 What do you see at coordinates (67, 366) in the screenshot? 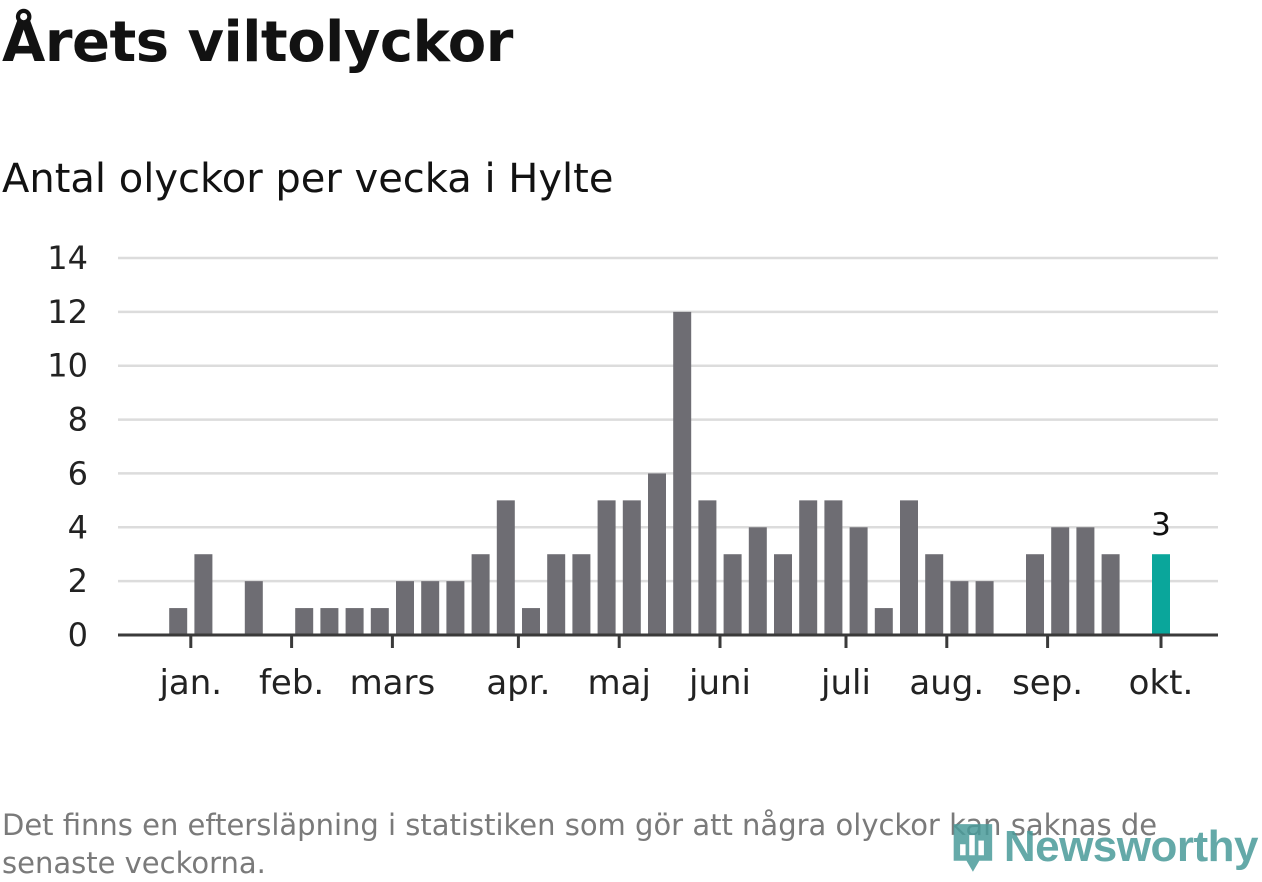
I see `y-tick-label: 10` at bounding box center [67, 366].